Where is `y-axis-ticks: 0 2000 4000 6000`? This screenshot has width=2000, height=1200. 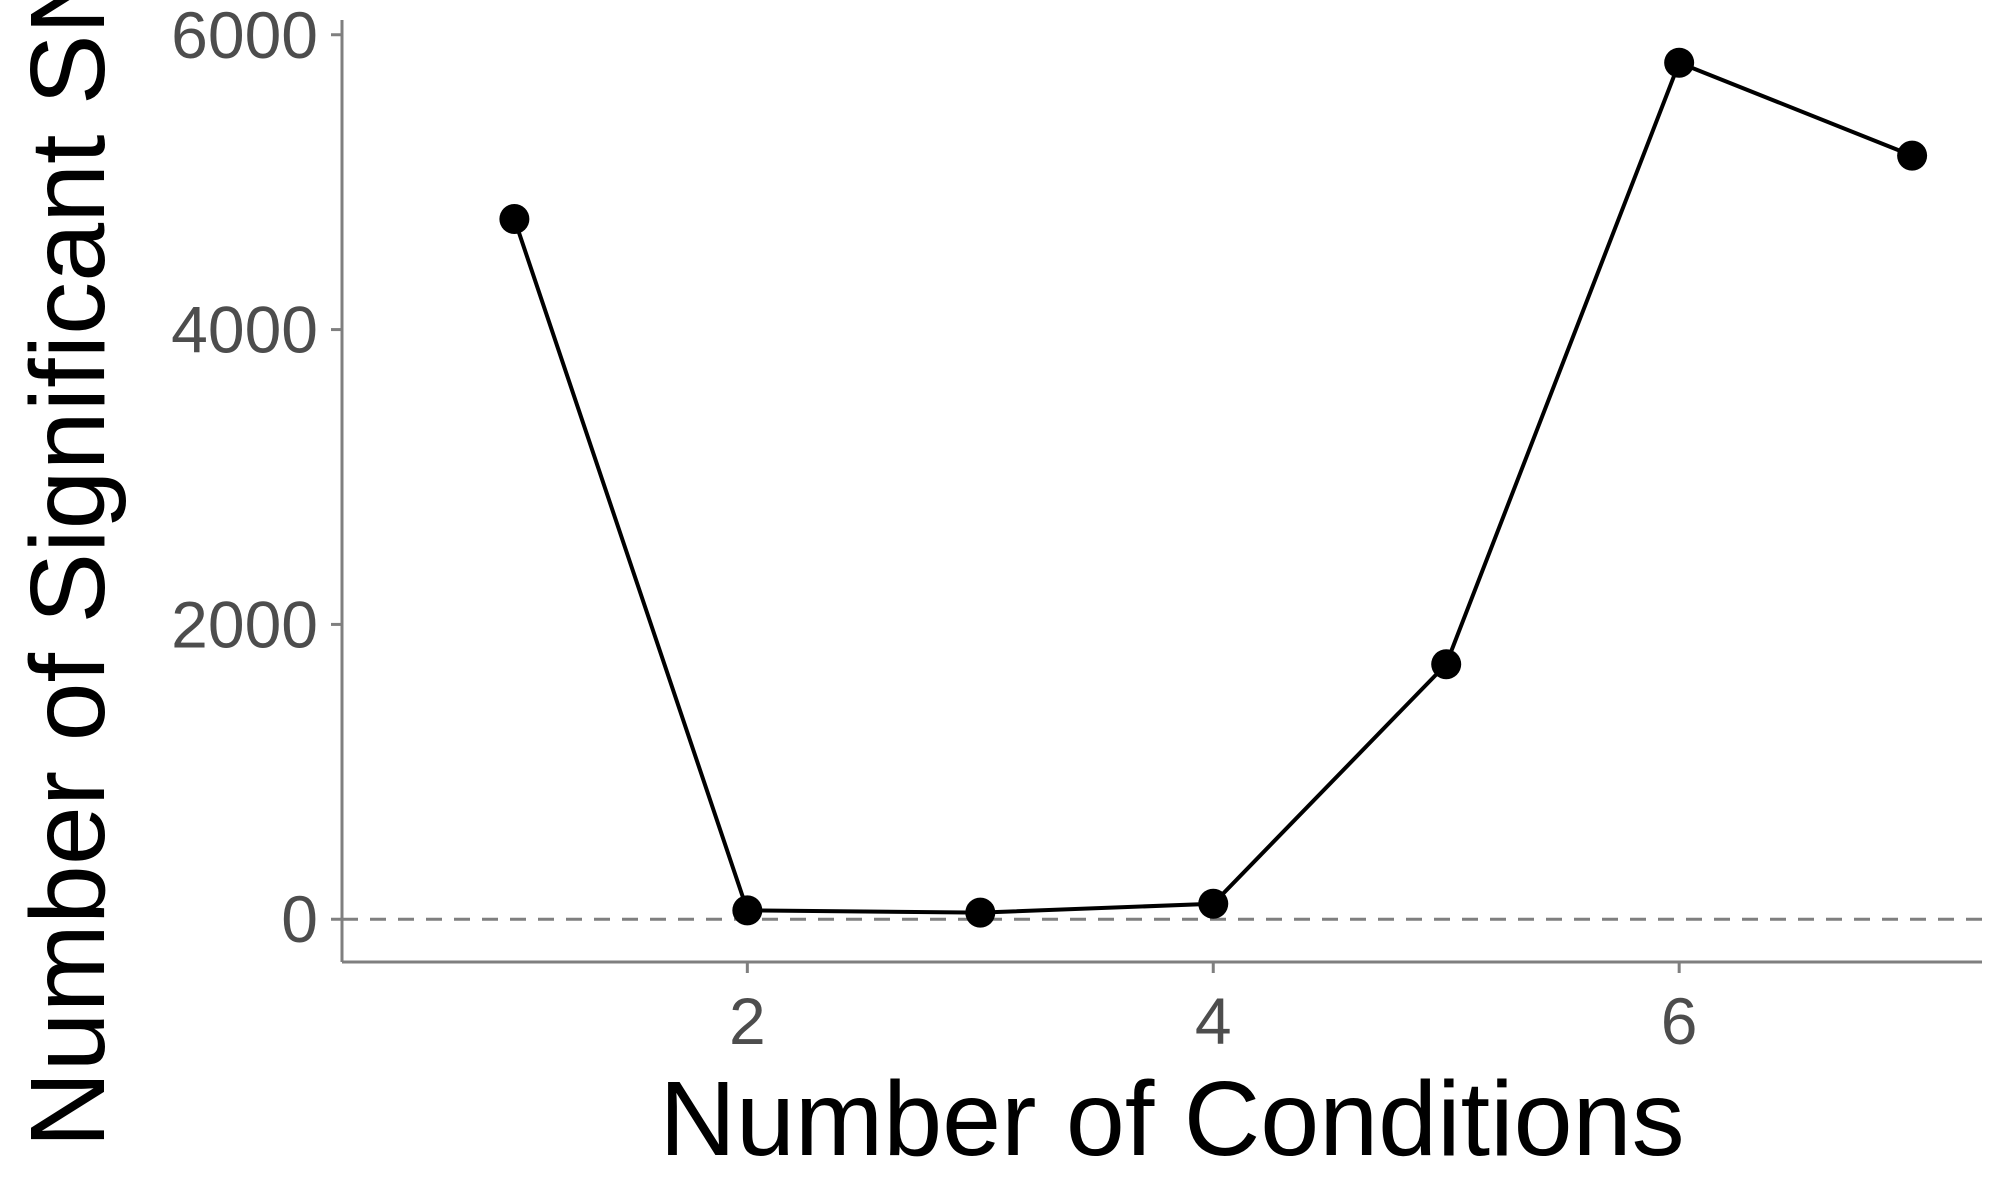 y-axis-ticks: 0 2000 4000 6000 is located at coordinates (256, 478).